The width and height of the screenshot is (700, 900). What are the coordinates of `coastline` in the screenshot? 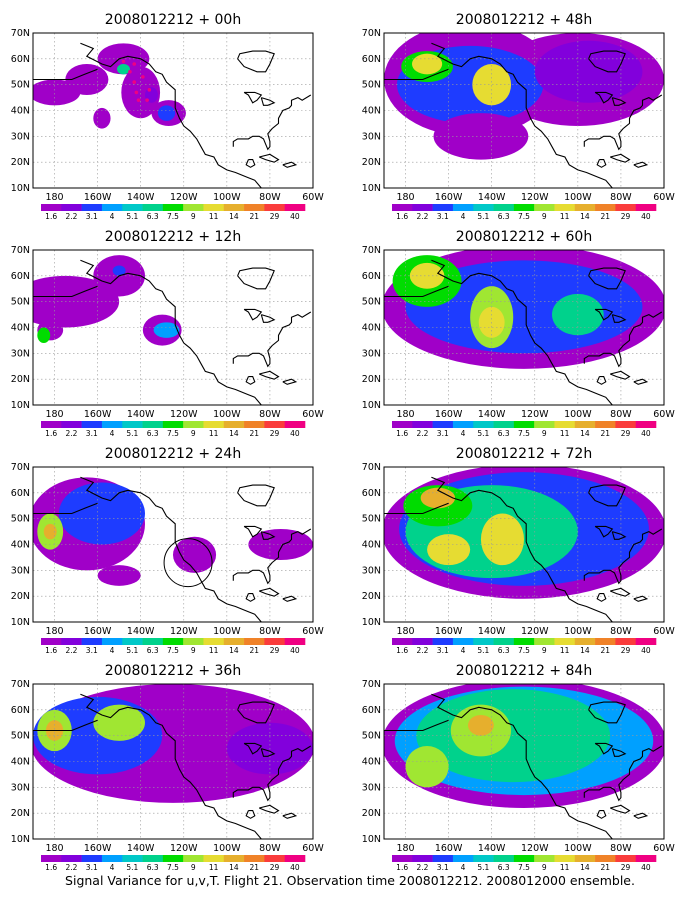 It's located at (172, 766).